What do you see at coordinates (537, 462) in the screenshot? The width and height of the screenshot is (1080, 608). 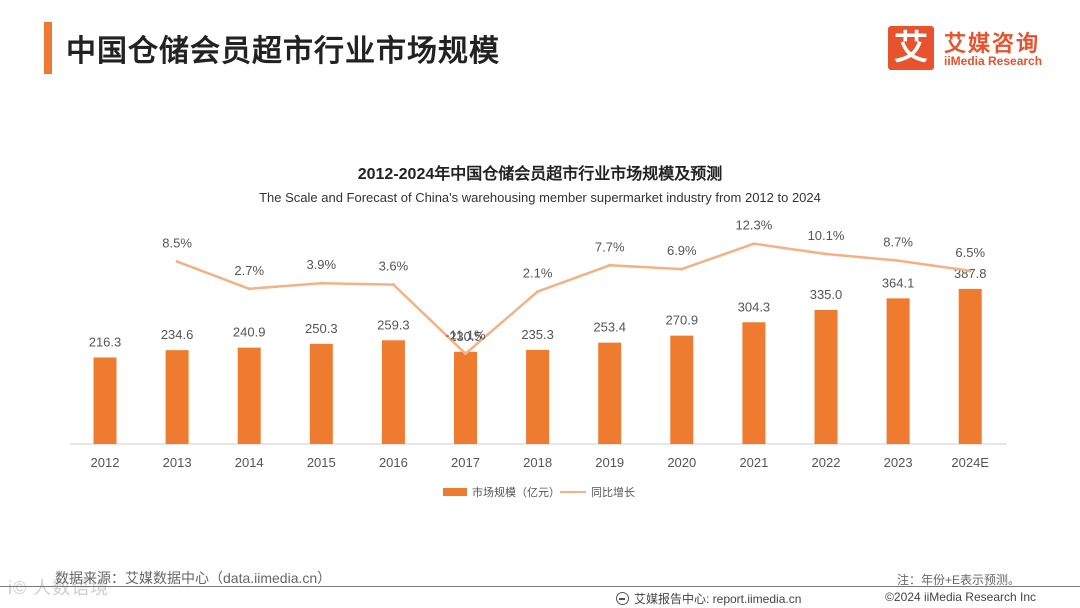 I see `x-tick-2018: 2018` at bounding box center [537, 462].